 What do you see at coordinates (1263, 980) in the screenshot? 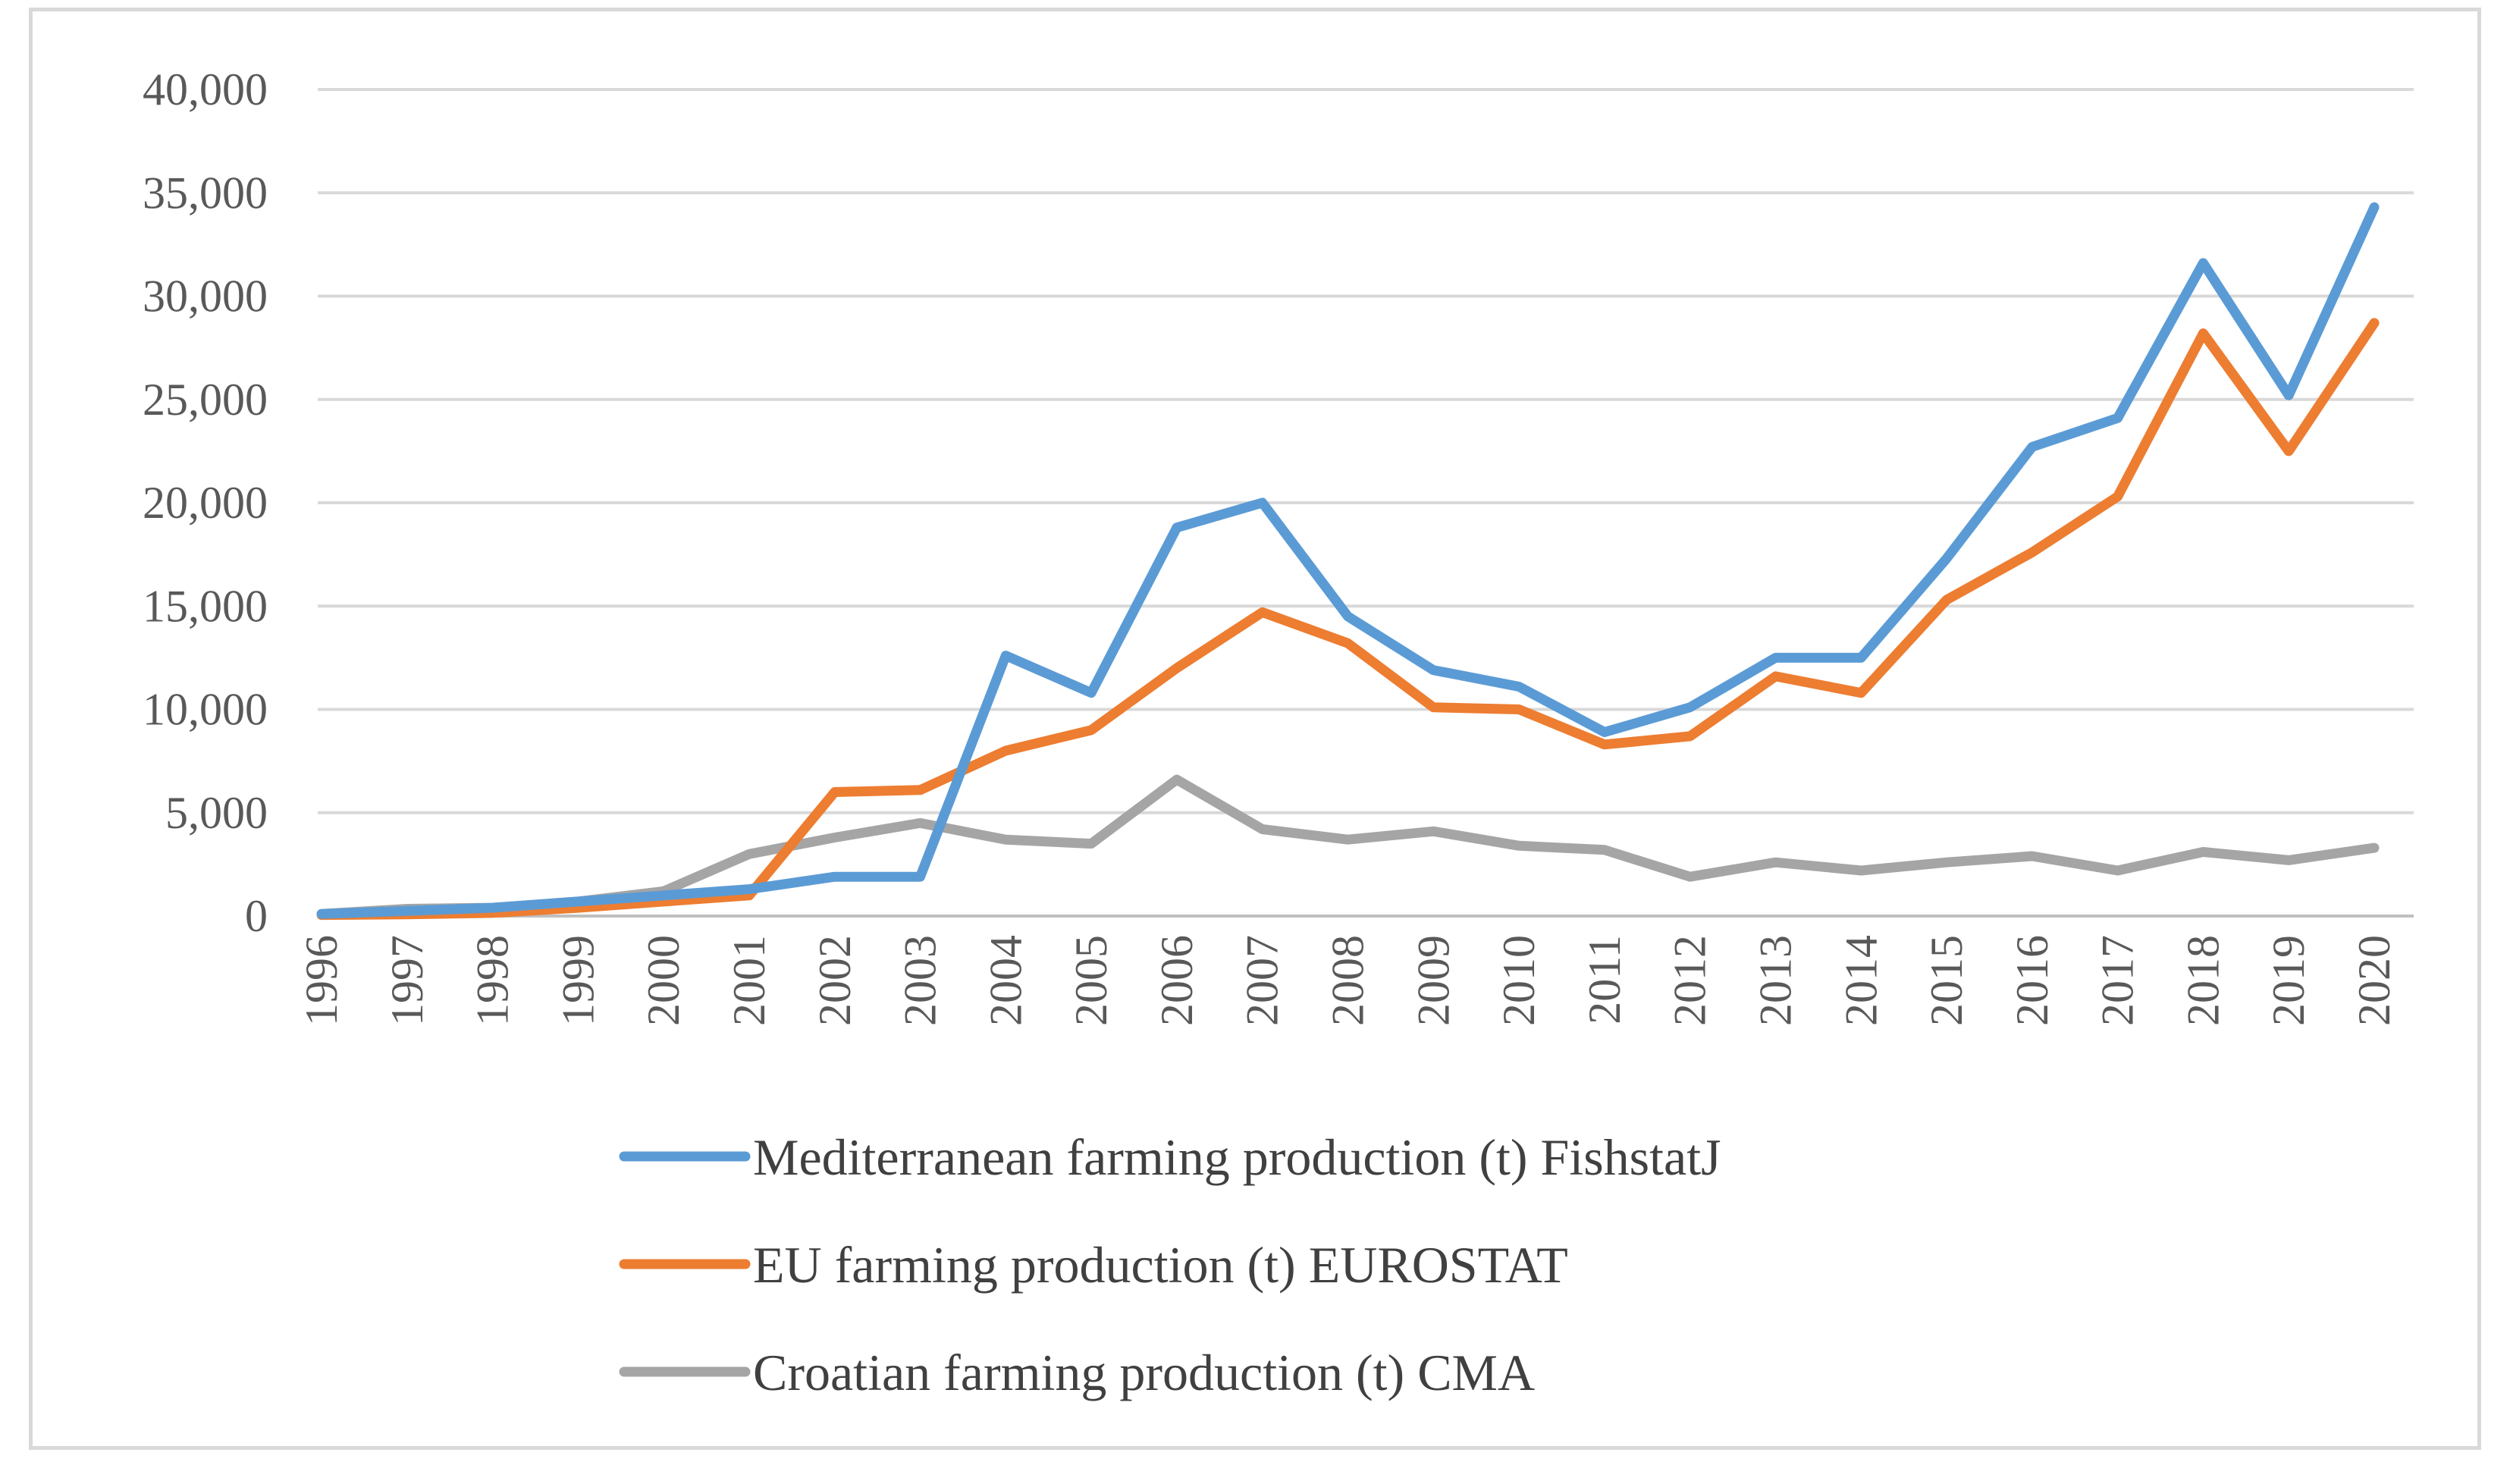
I see `x-tick-label: 2007` at bounding box center [1263, 980].